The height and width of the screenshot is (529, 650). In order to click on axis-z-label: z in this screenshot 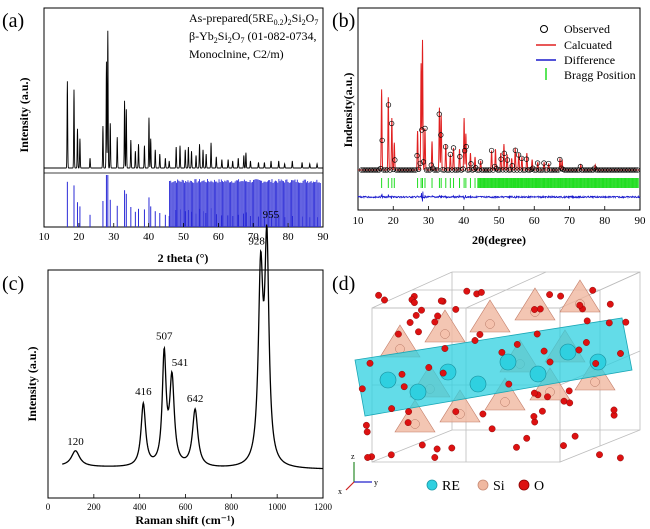, I will do `click(353, 456)`.